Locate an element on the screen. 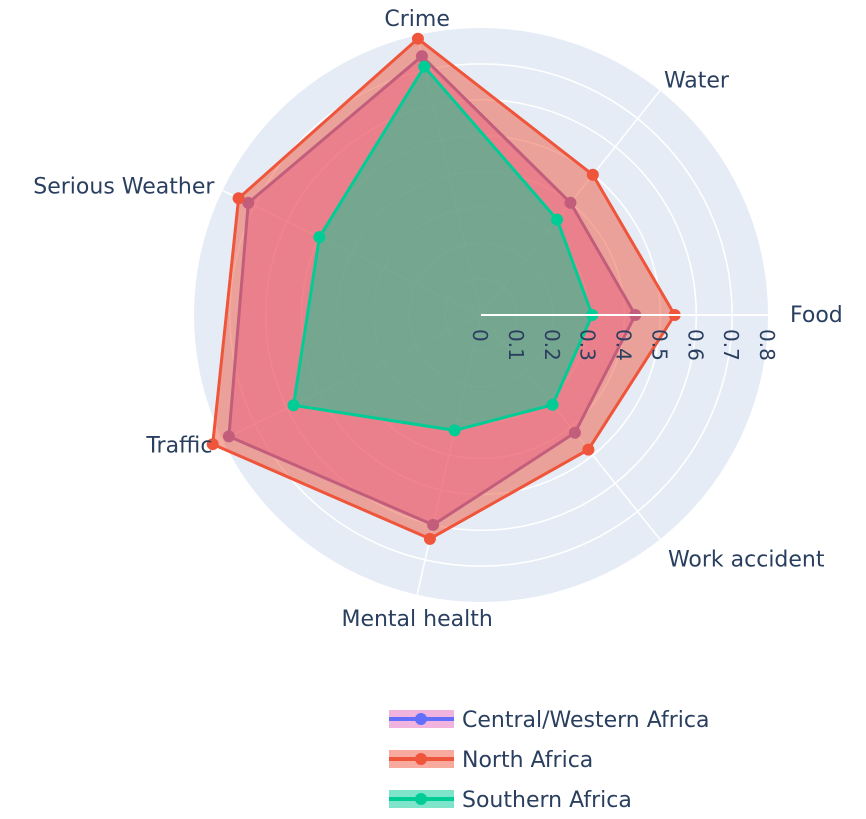 This screenshot has height=819, width=866. legend-label: North Africa is located at coordinates (527, 760).